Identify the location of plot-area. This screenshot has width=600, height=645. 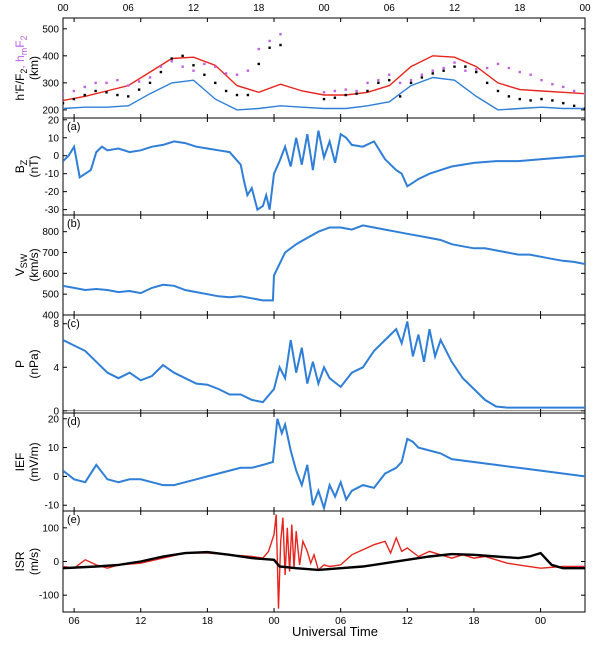
(324, 263).